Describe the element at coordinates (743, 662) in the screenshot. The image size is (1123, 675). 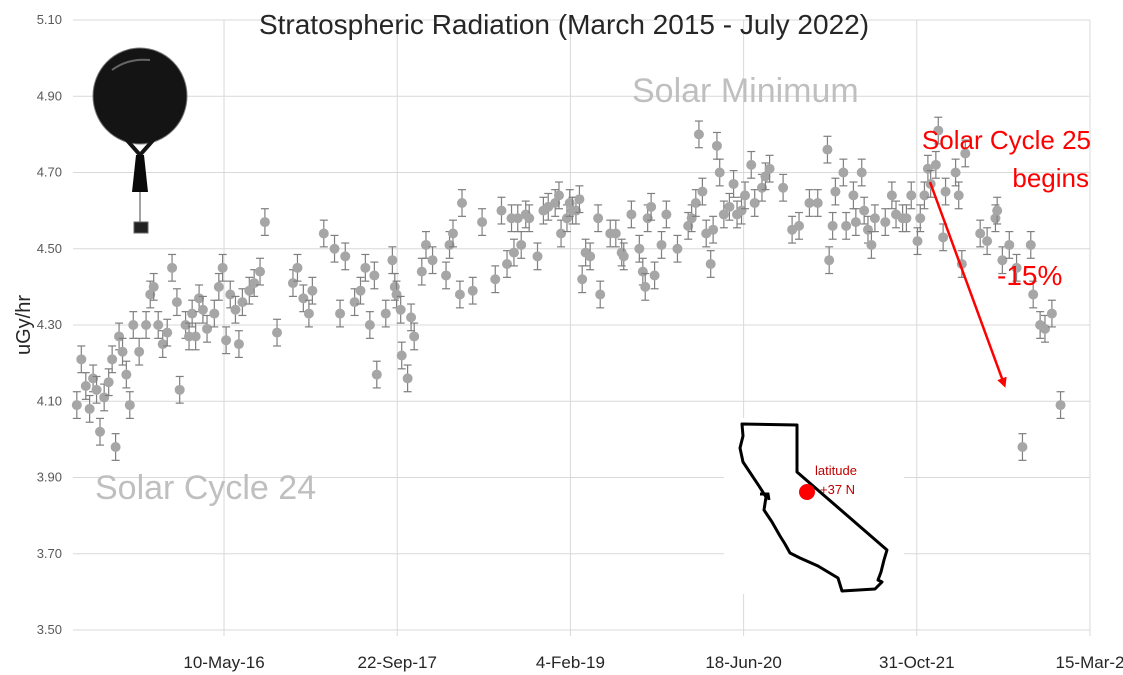
I see `x-tick-label: 18-Jun-20` at that location.